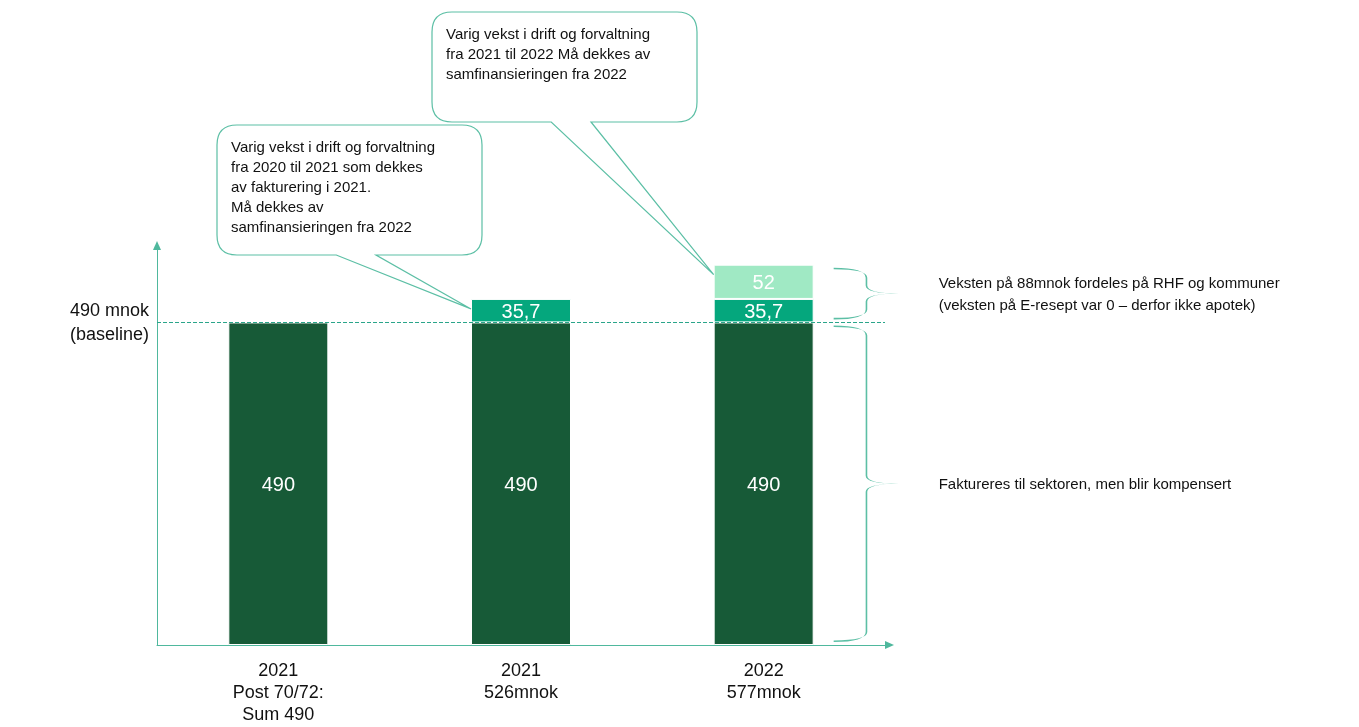 The width and height of the screenshot is (1359, 727). I want to click on text: Faktureres til sektoren, men blir kompensert, so click(1085, 483).